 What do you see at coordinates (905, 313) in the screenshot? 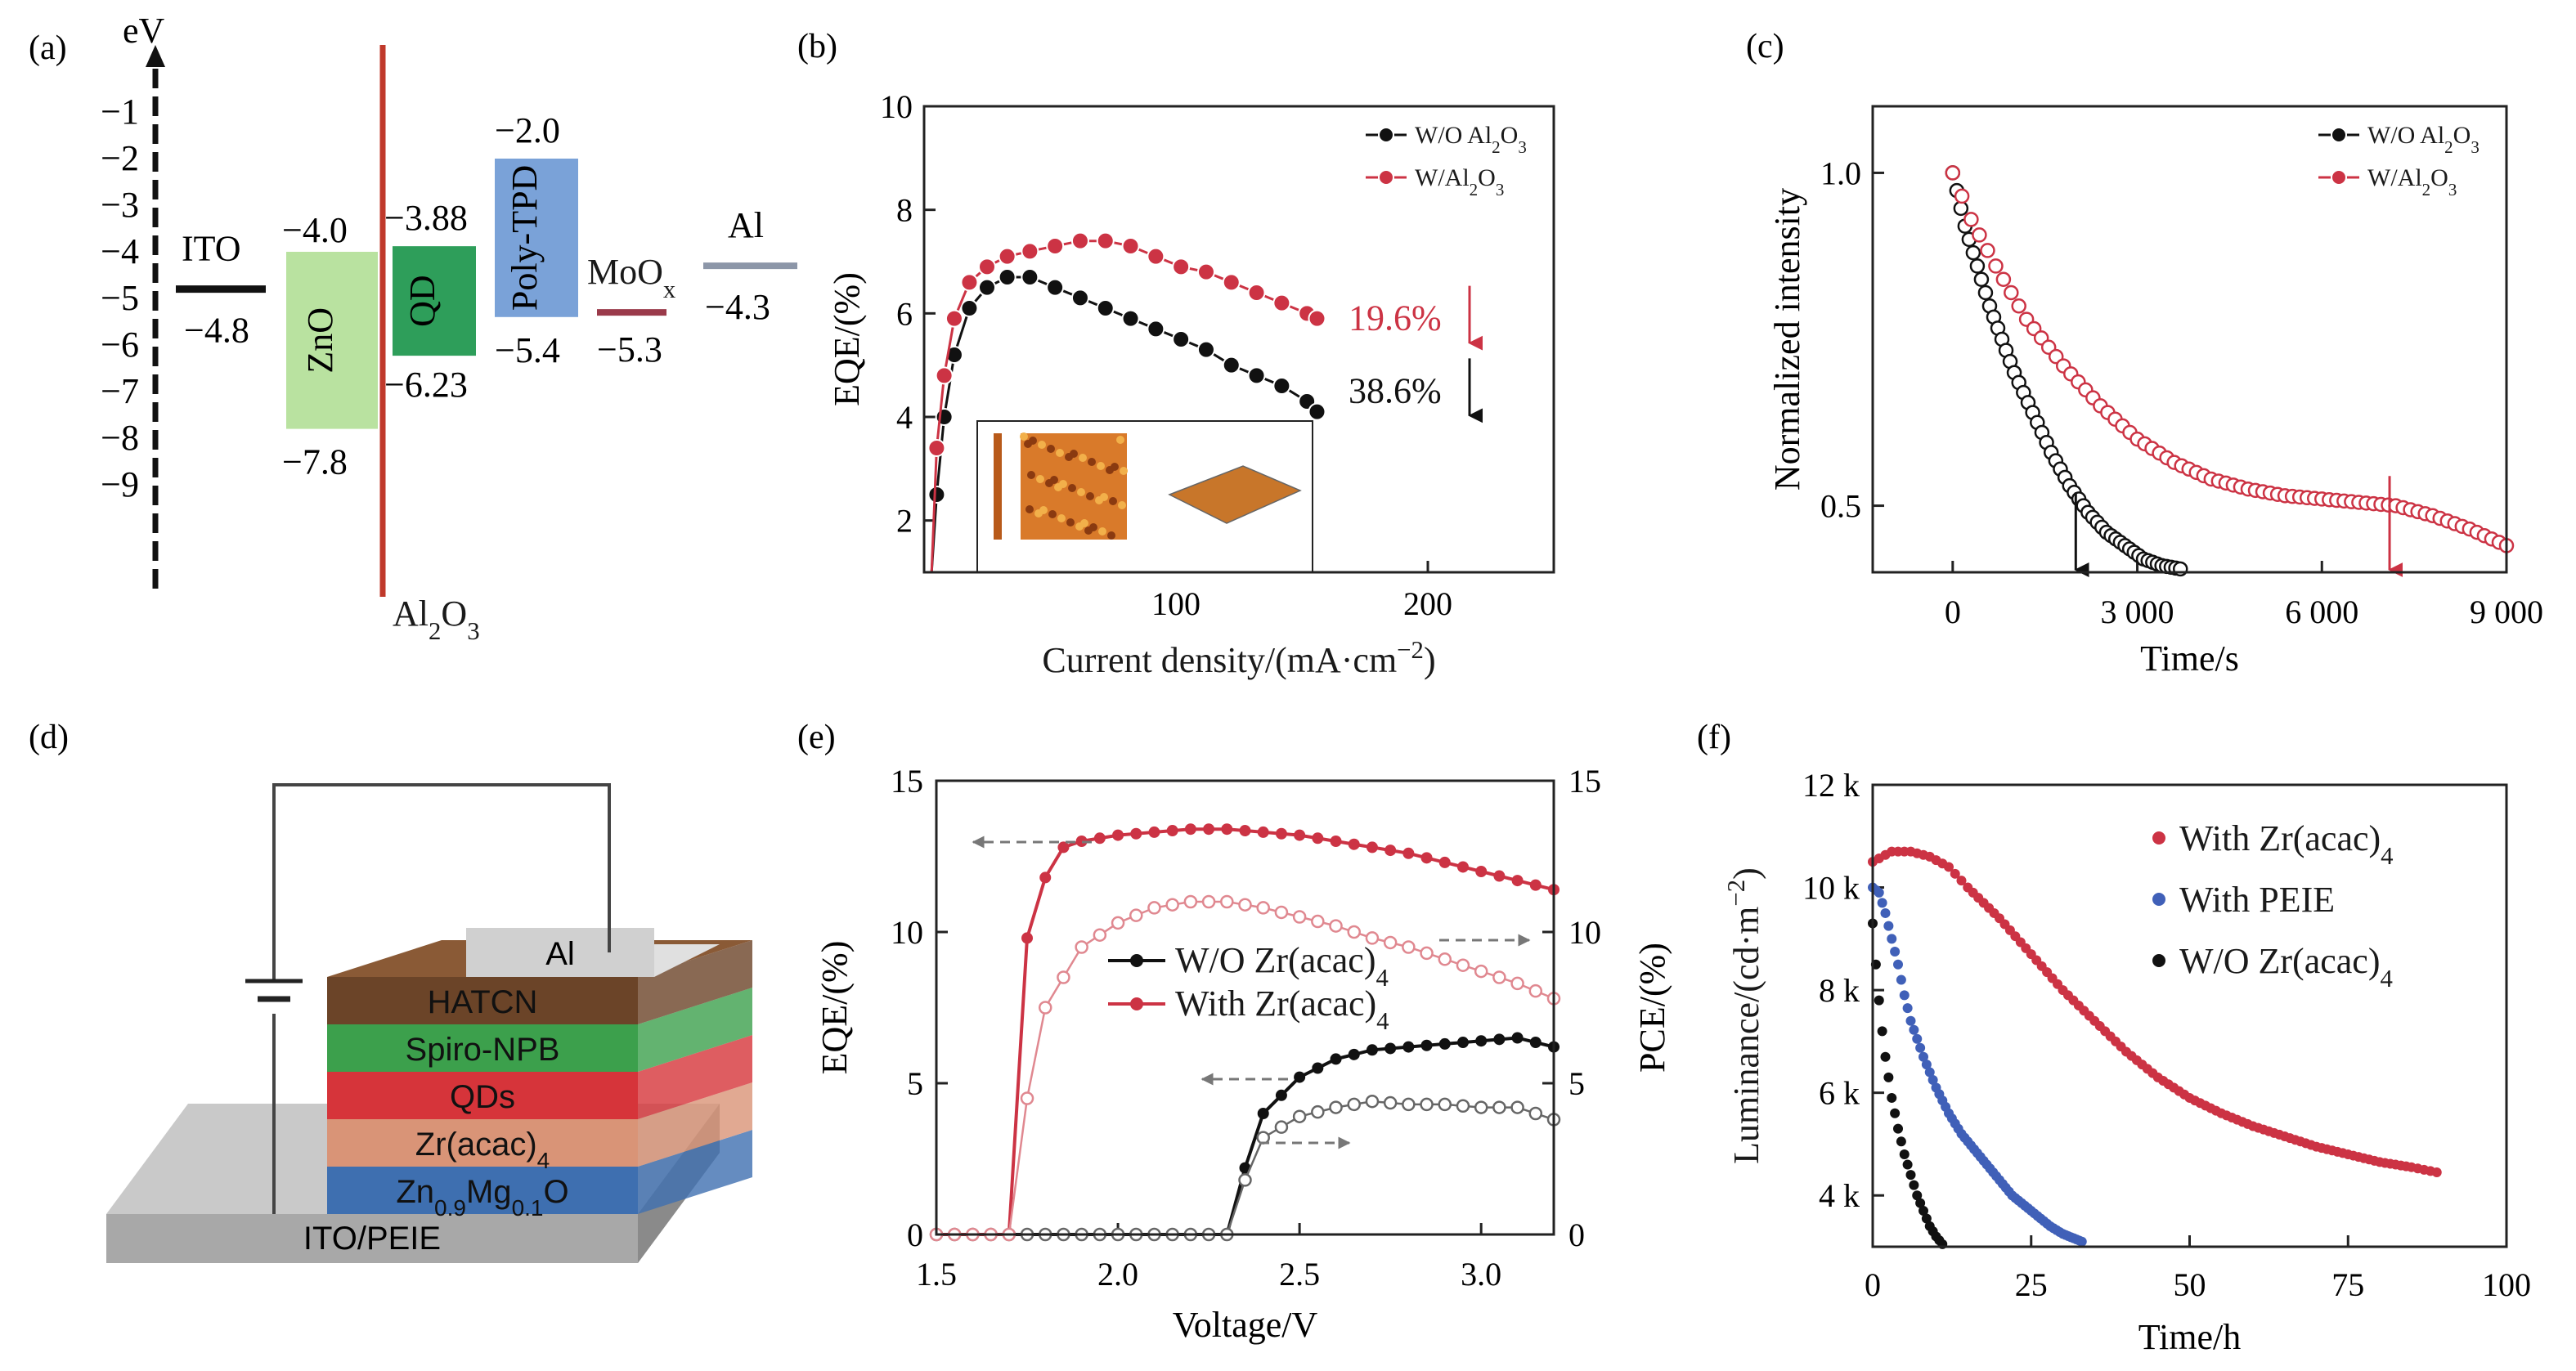
I see `y-tick-label: 6` at bounding box center [905, 313].